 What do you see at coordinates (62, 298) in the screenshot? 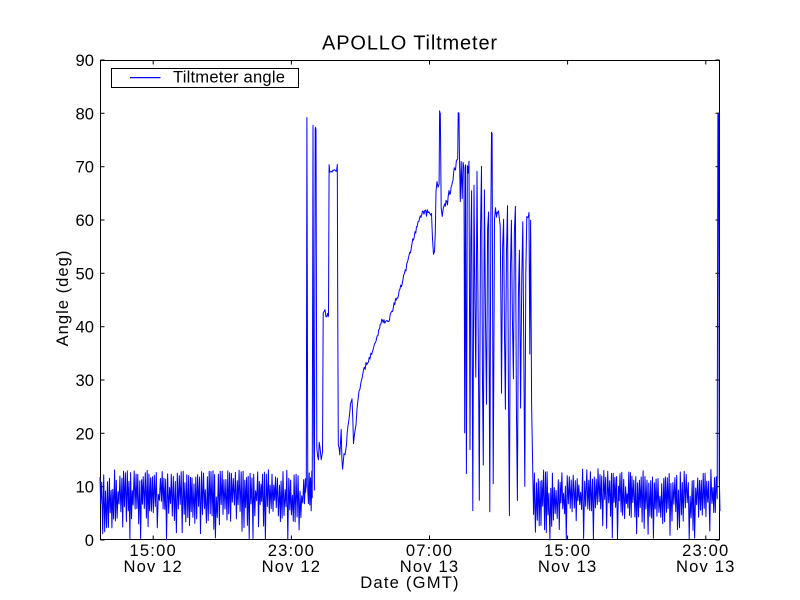
I see `svg-text: Angle (deg)` at bounding box center [62, 298].